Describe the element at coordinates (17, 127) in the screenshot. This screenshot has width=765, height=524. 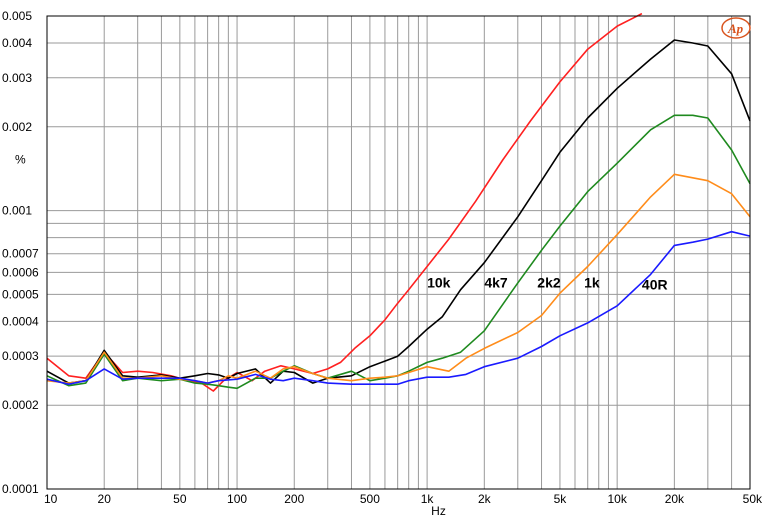
I see `y-tick-label: 0.002` at that location.